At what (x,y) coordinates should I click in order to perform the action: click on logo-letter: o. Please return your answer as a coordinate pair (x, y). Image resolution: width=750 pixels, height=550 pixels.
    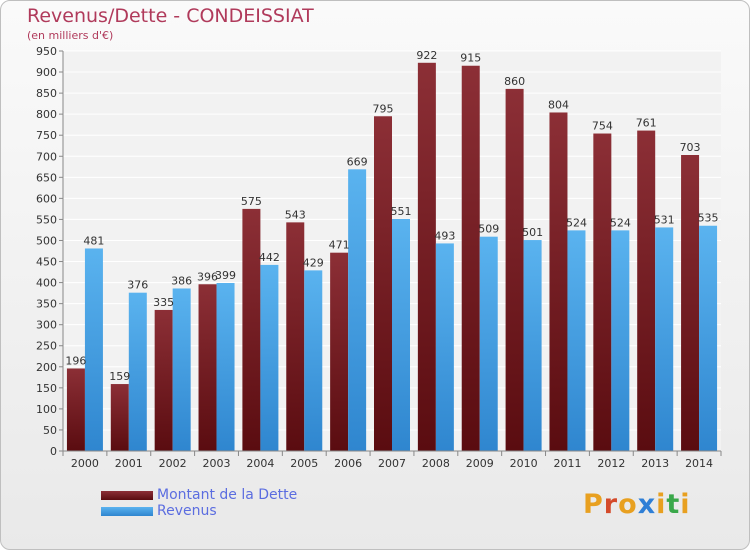
    Looking at the image, I should click on (628, 504).